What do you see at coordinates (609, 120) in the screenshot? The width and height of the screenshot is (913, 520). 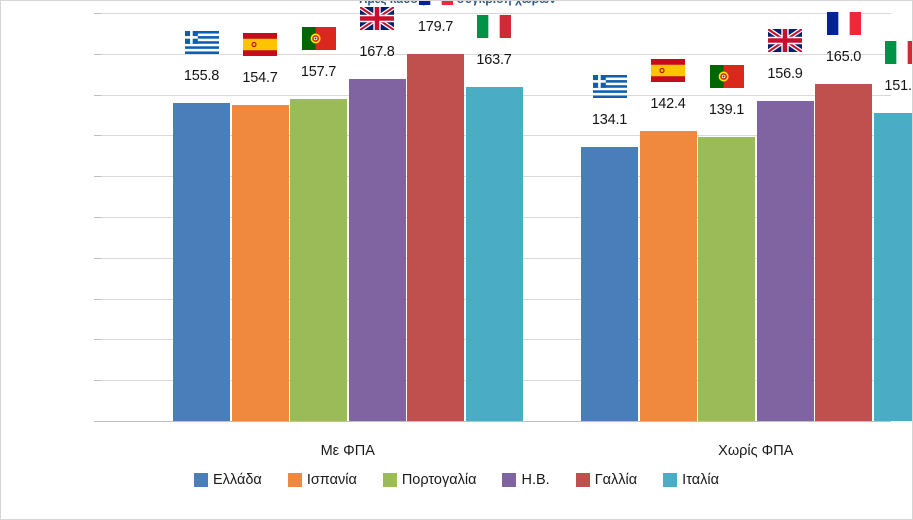 I see `bar-value-label: 134.1` at bounding box center [609, 120].